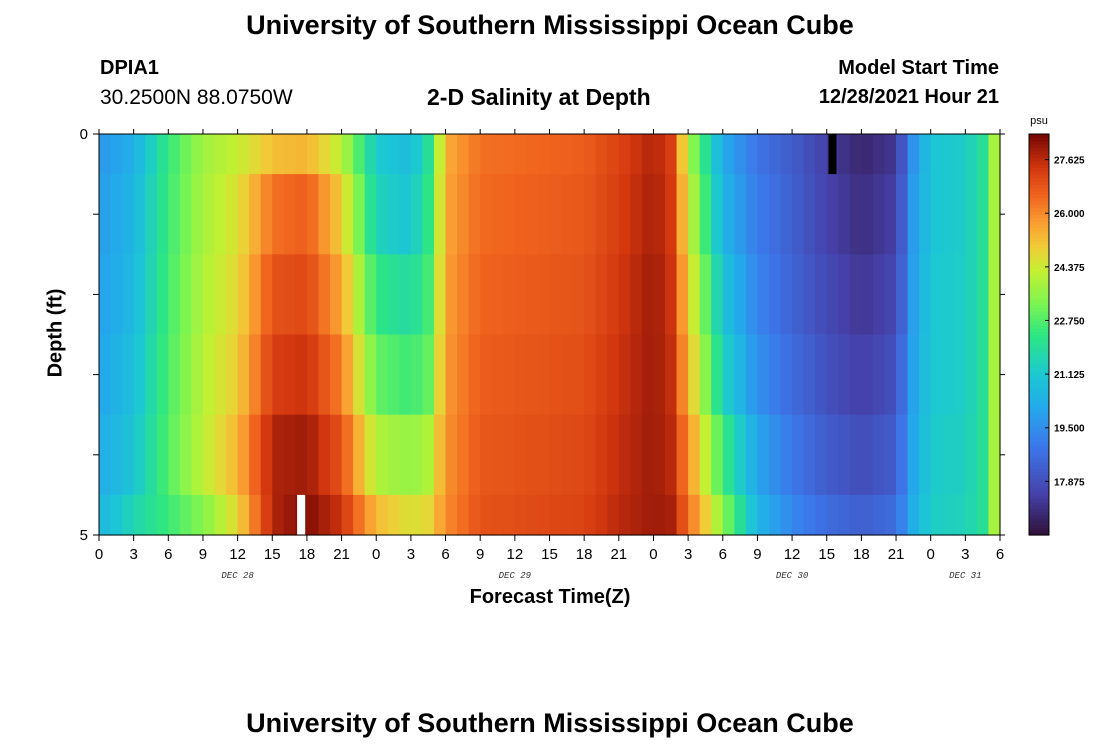 Image resolution: width=1100 pixels, height=750 pixels. Describe the element at coordinates (1069, 161) in the screenshot. I see `colorbar-tick-label: 27.625` at that location.